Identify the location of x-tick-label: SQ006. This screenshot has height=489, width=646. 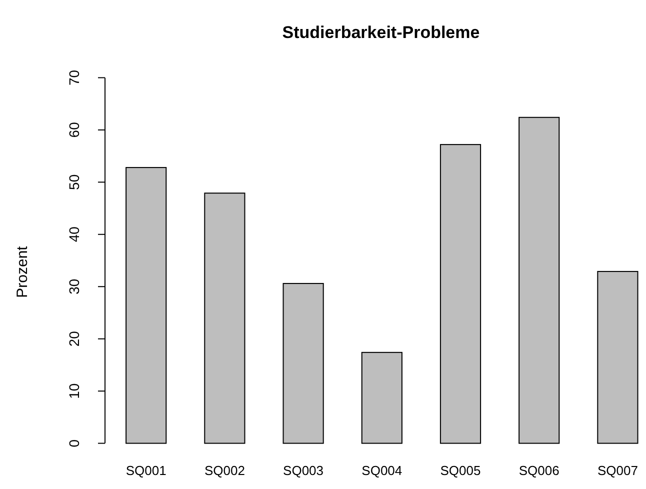
(539, 470).